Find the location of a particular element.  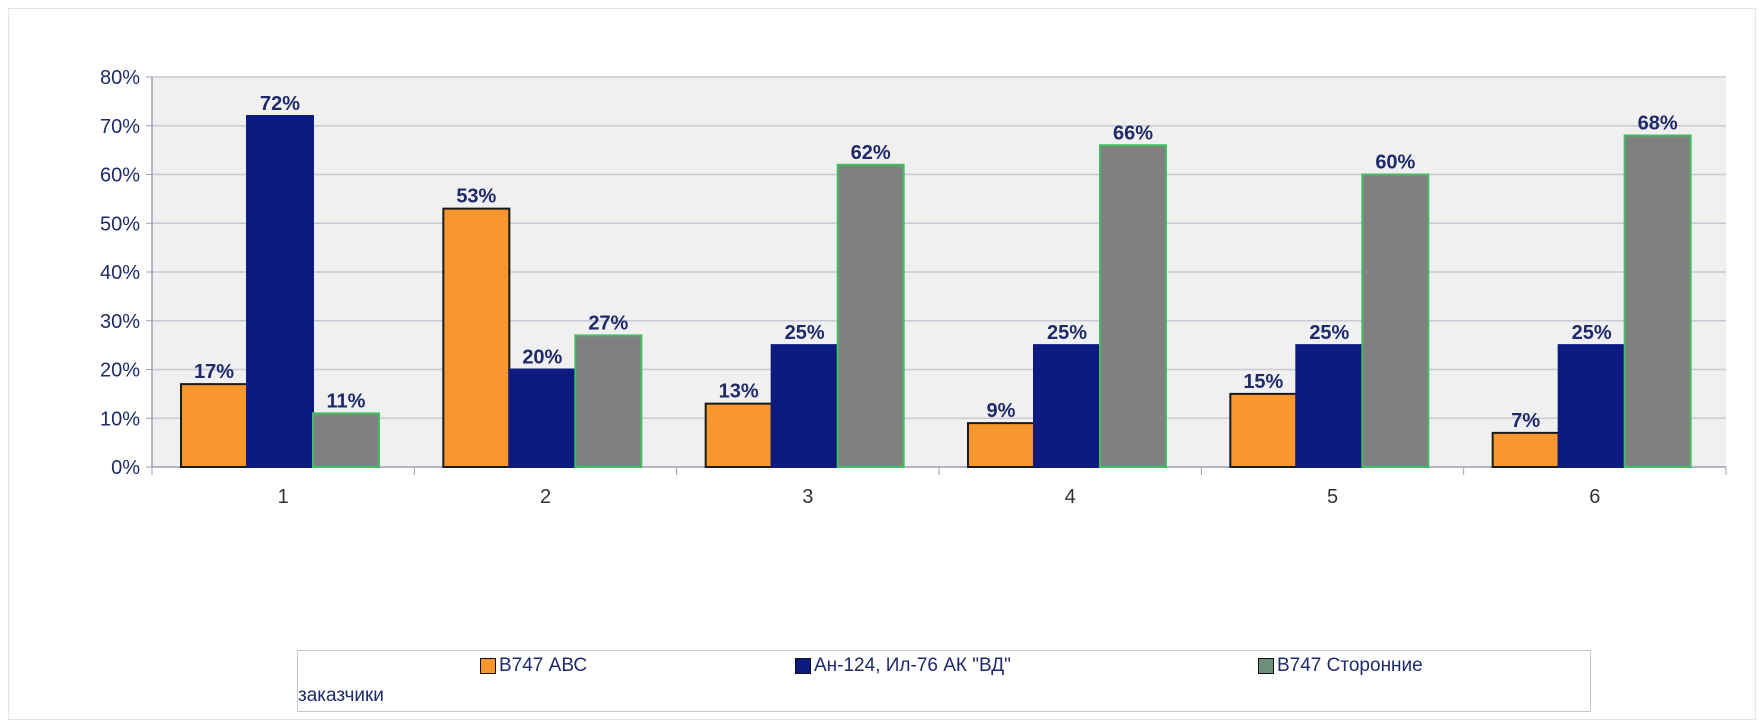

legend-item-b747-third-party: B747 Сторонние is located at coordinates (1340, 666).